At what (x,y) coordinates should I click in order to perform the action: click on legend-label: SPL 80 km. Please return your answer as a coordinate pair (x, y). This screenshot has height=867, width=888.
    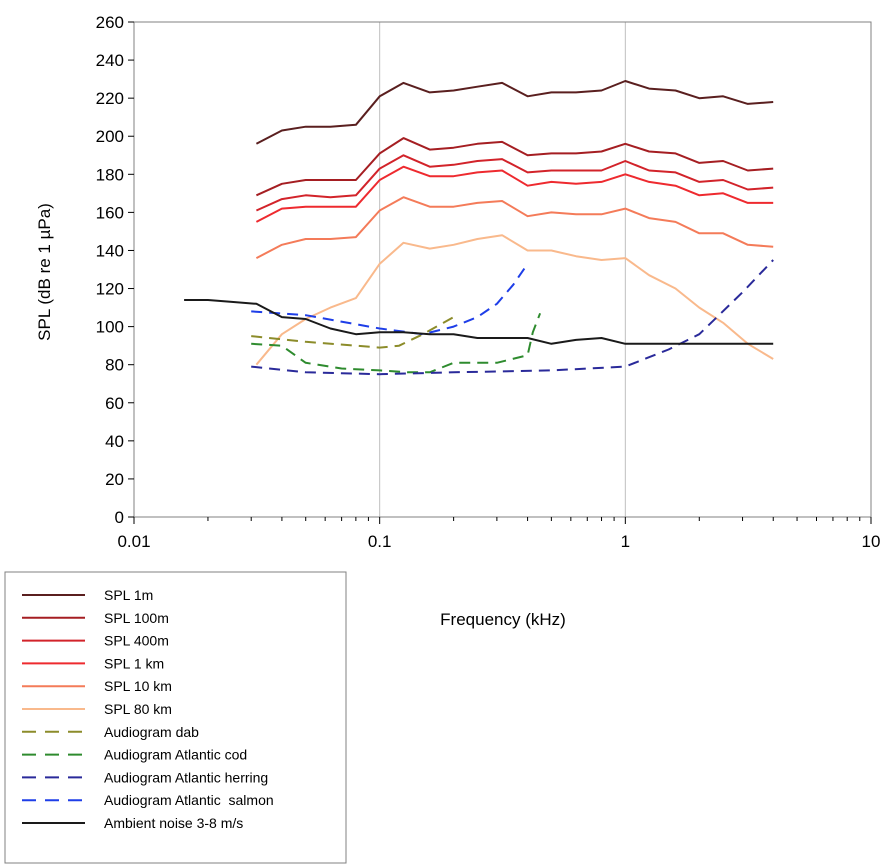
    Looking at the image, I should click on (138, 709).